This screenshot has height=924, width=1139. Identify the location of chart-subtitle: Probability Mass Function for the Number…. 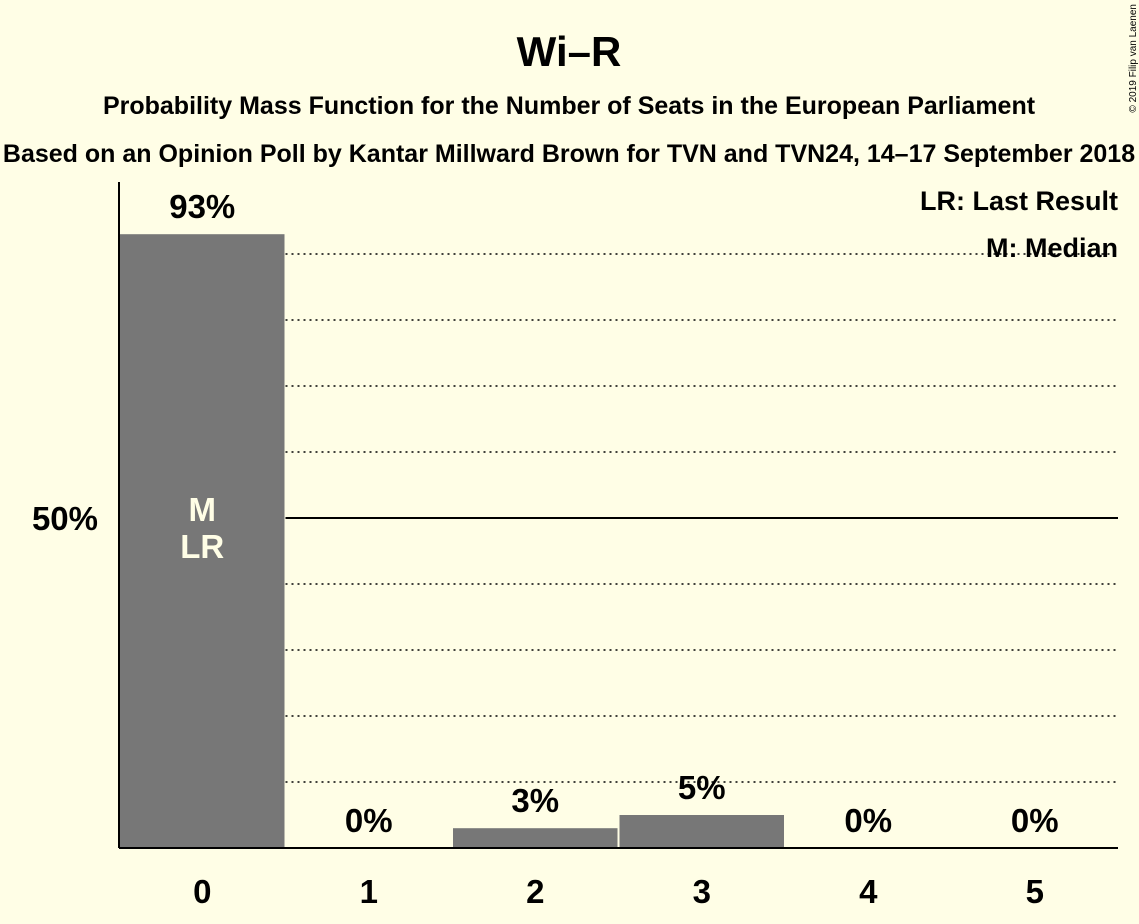
(569, 106).